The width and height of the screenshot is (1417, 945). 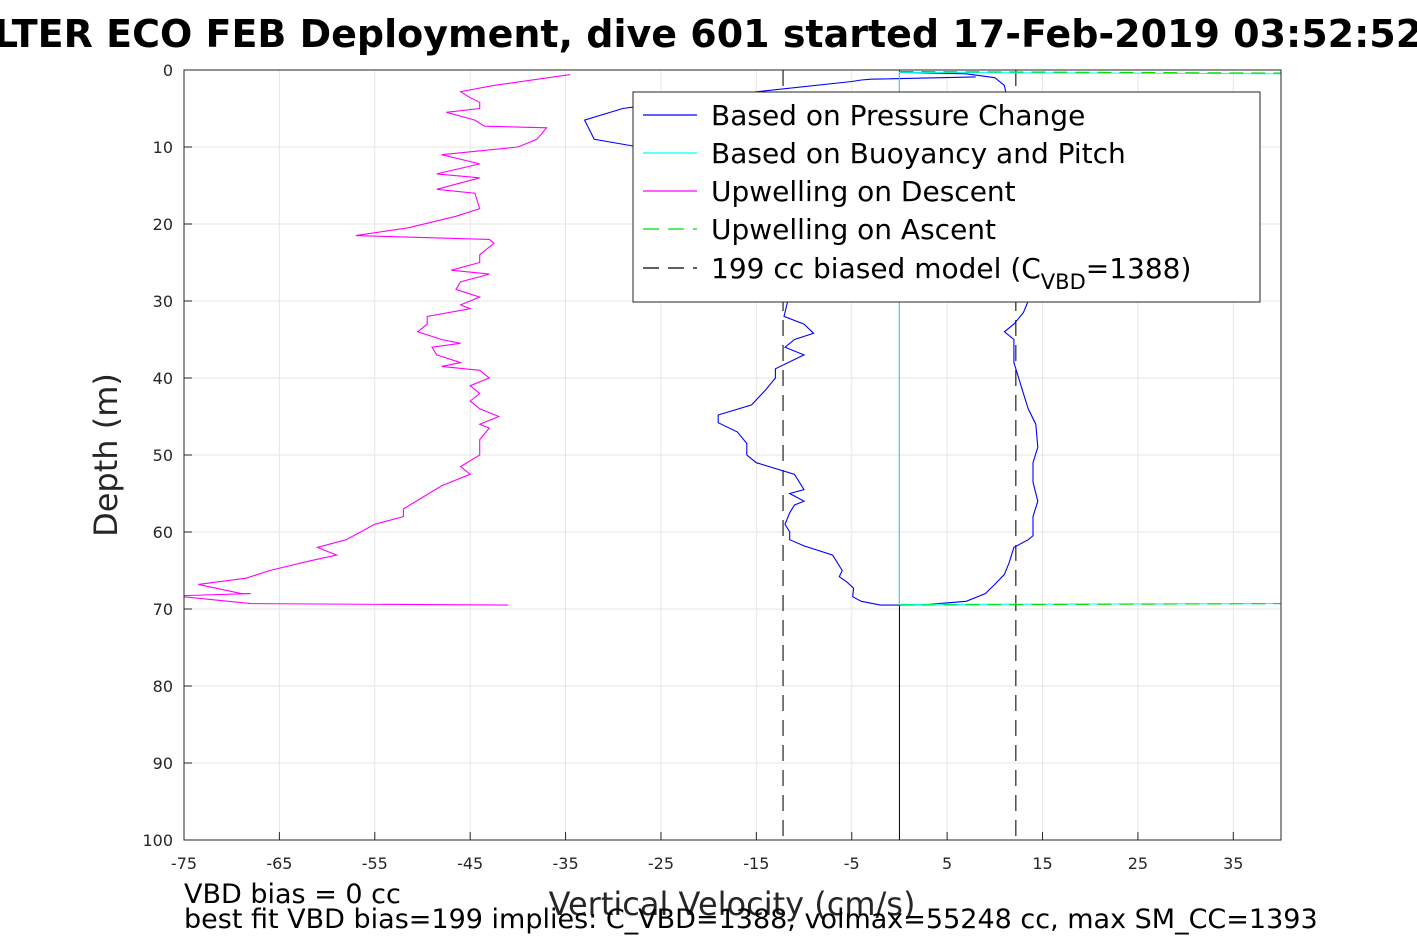 I want to click on y-tick-label: 50, so click(x=163, y=455).